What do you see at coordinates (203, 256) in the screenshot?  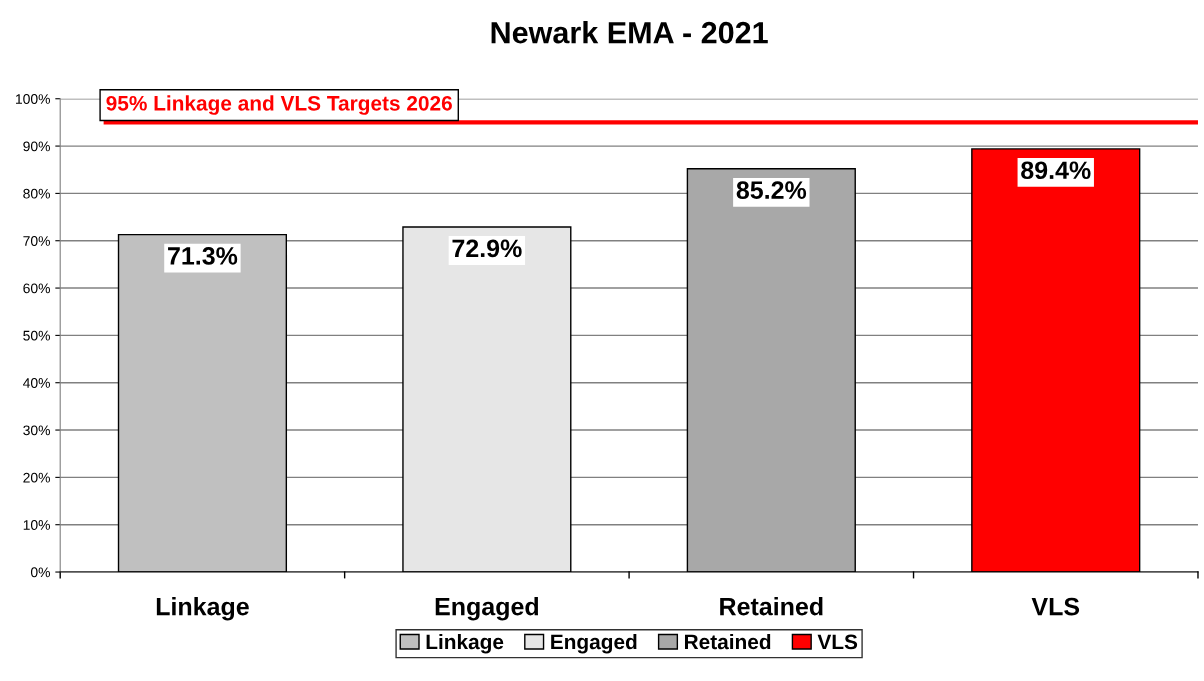 I see `data-label: 71.3%` at bounding box center [203, 256].